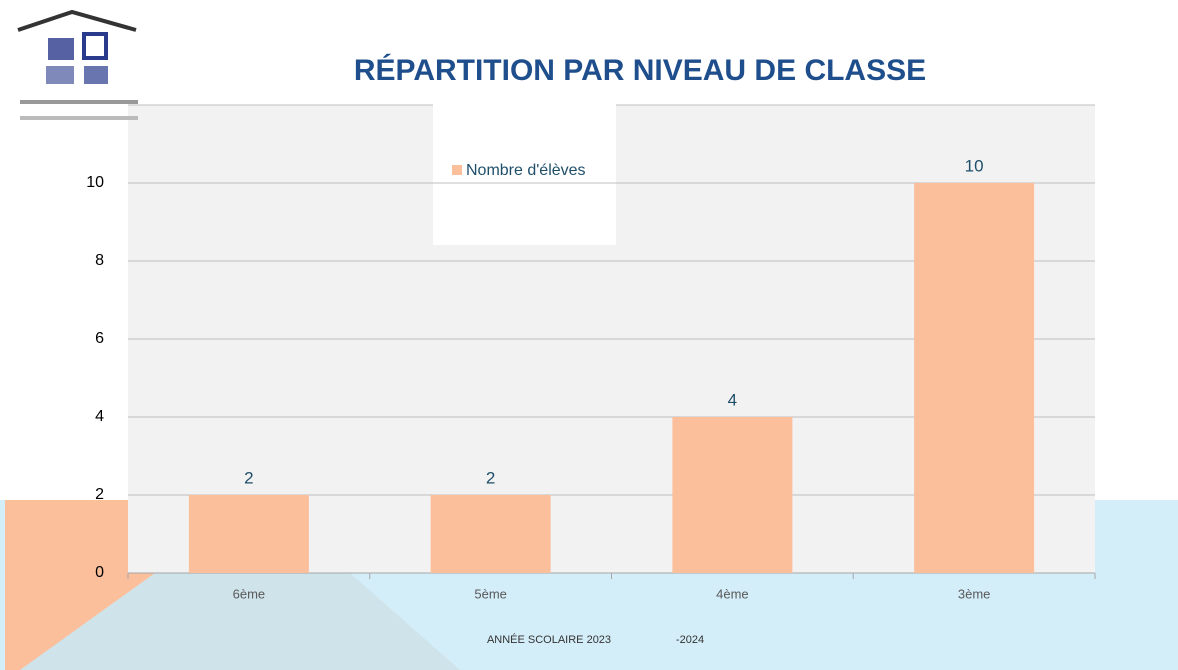 This screenshot has width=1178, height=670. I want to click on footer: ANNÉE SCOLAIRE 2023, so click(549, 639).